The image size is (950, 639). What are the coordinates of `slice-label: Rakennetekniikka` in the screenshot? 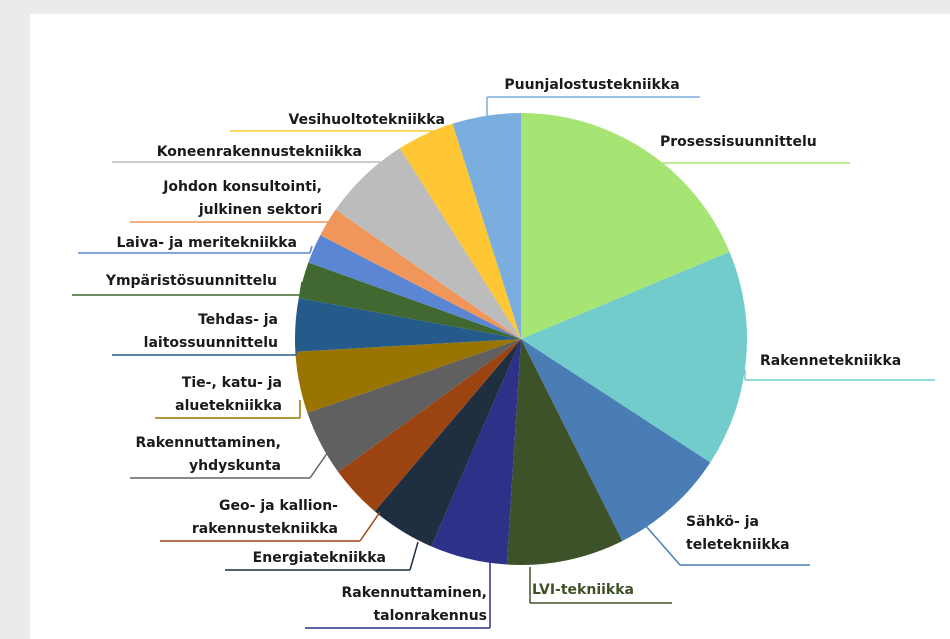 It's located at (830, 361).